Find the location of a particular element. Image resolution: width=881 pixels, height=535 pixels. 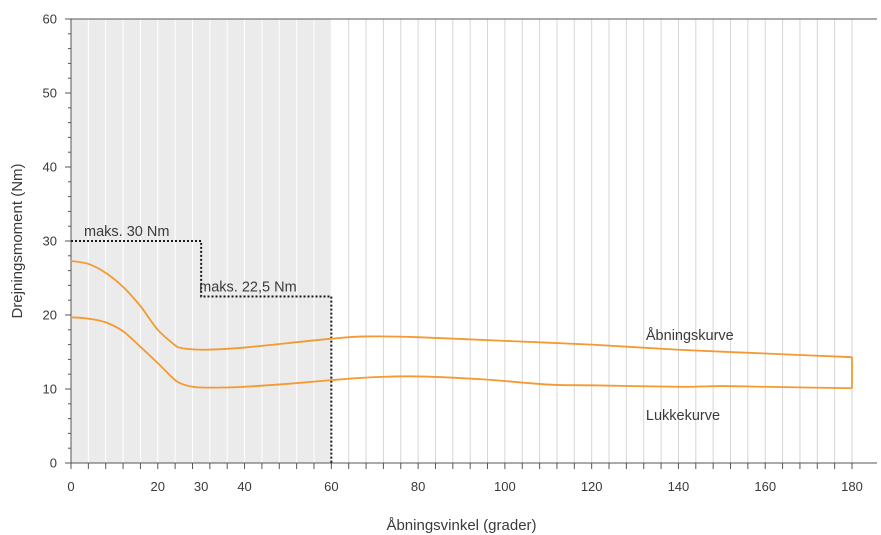

y-tick-label: 0 is located at coordinates (53, 463).